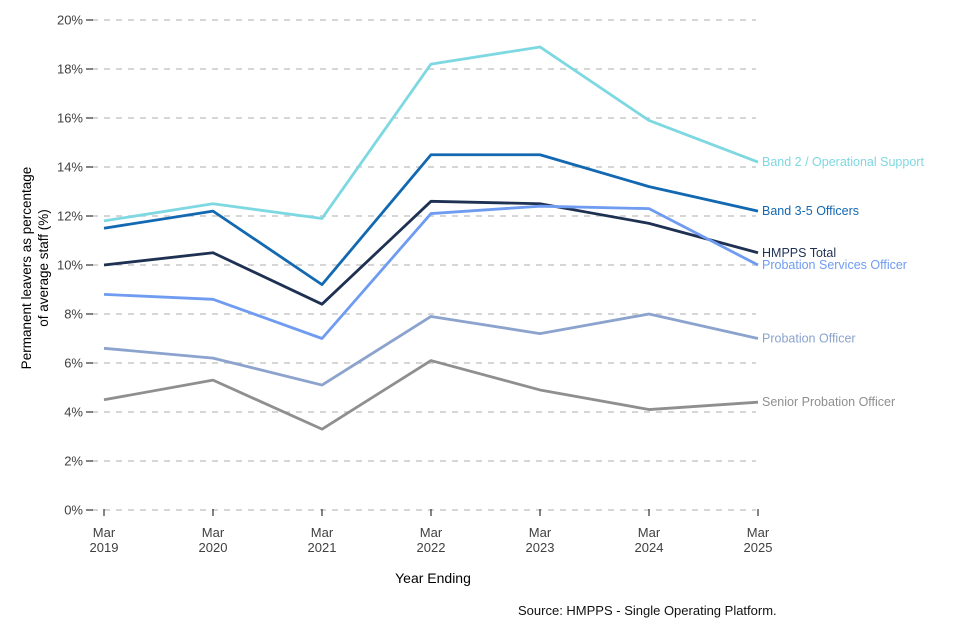 The height and width of the screenshot is (640, 960). Describe the element at coordinates (433, 578) in the screenshot. I see `x-axis-title: Year Ending` at that location.